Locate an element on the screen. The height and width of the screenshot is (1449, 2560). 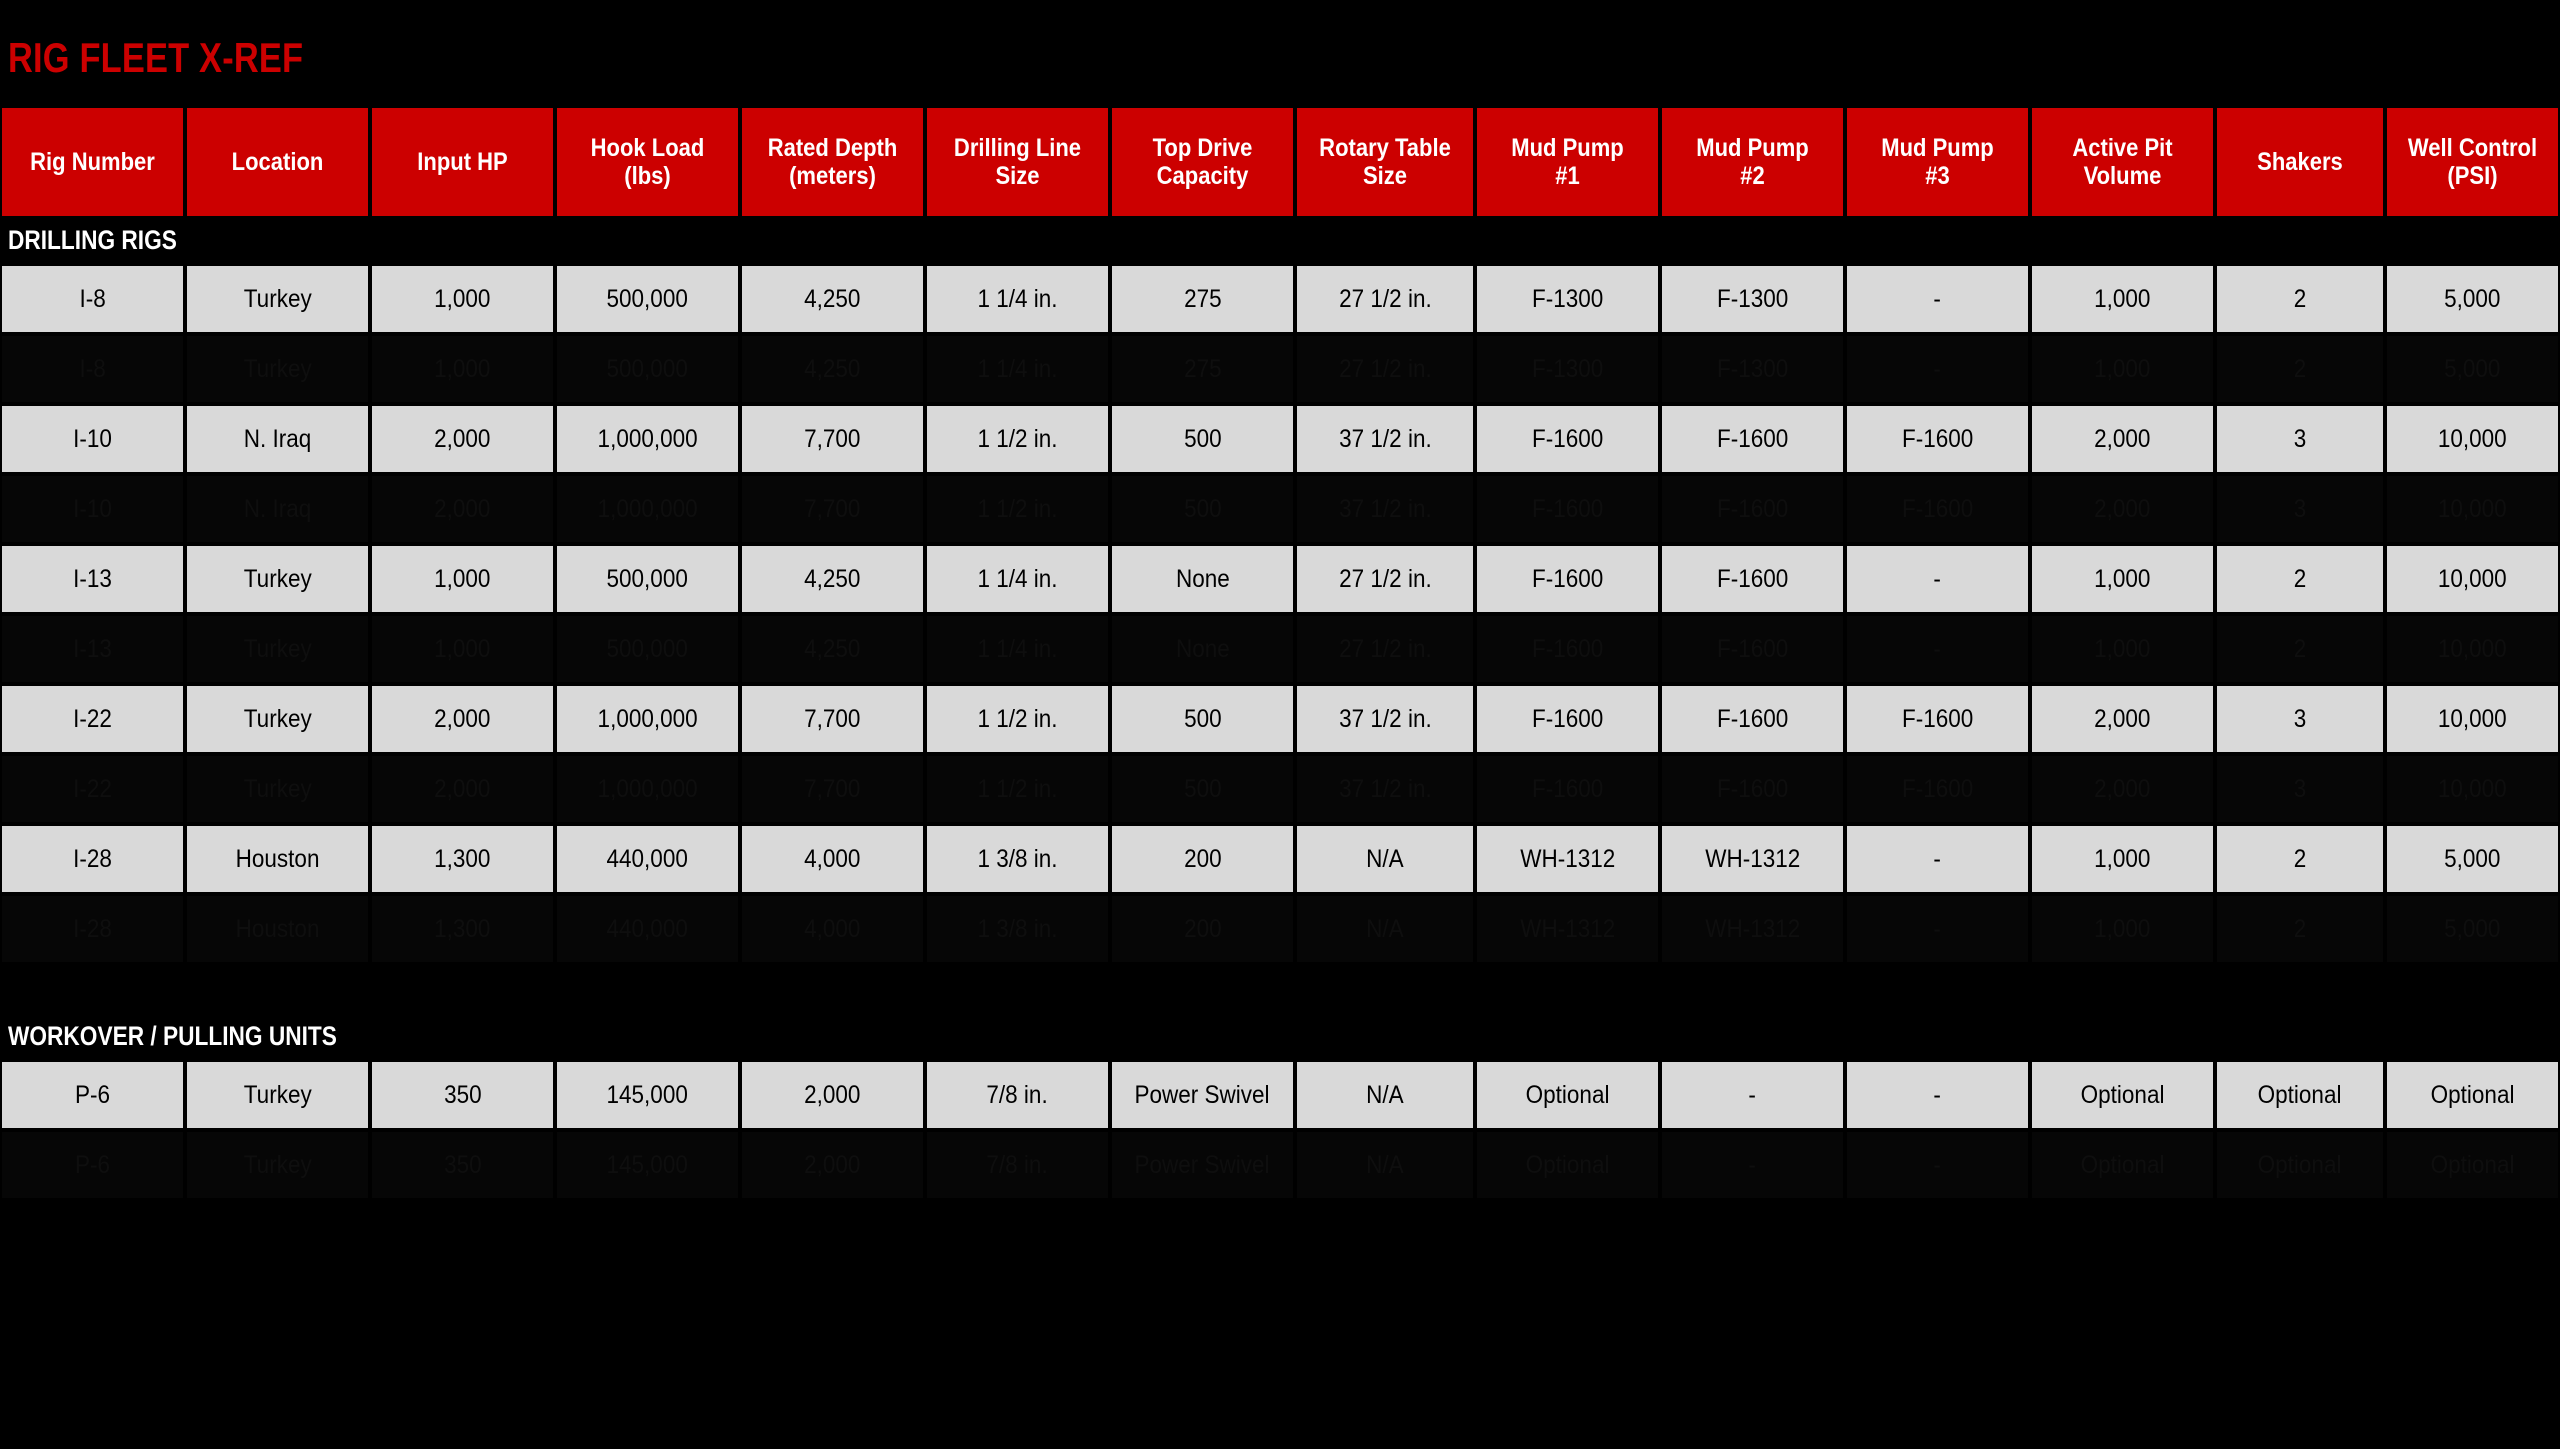
table-cell: 145,000 is located at coordinates (647, 1095).